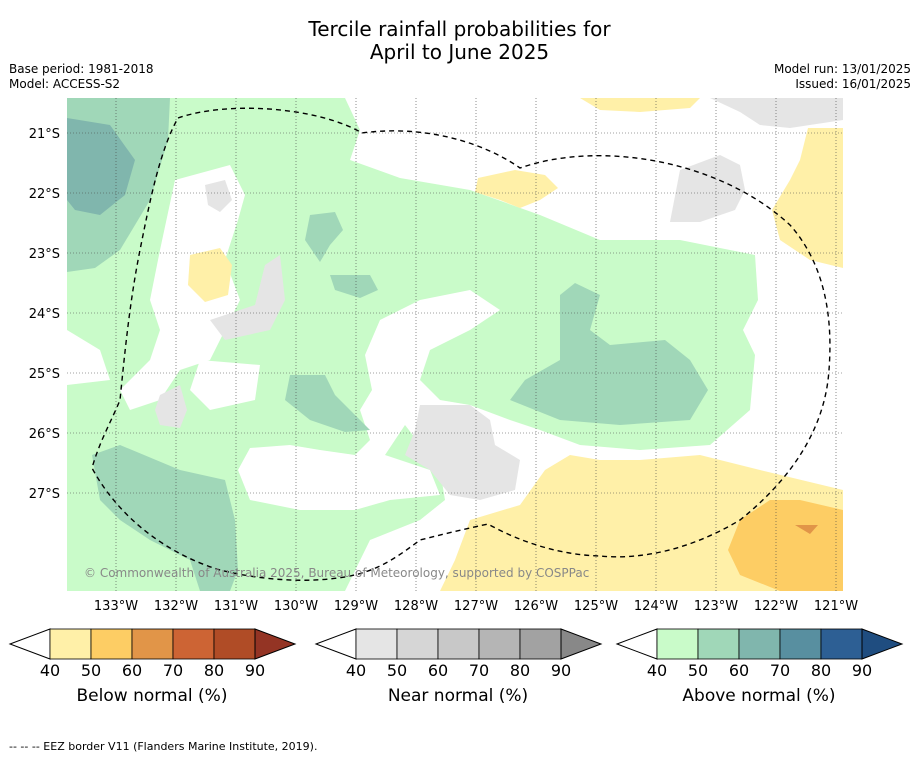 This screenshot has height=758, width=919. What do you see at coordinates (116, 606) in the screenshot?
I see `lon-label: 133°W` at bounding box center [116, 606].